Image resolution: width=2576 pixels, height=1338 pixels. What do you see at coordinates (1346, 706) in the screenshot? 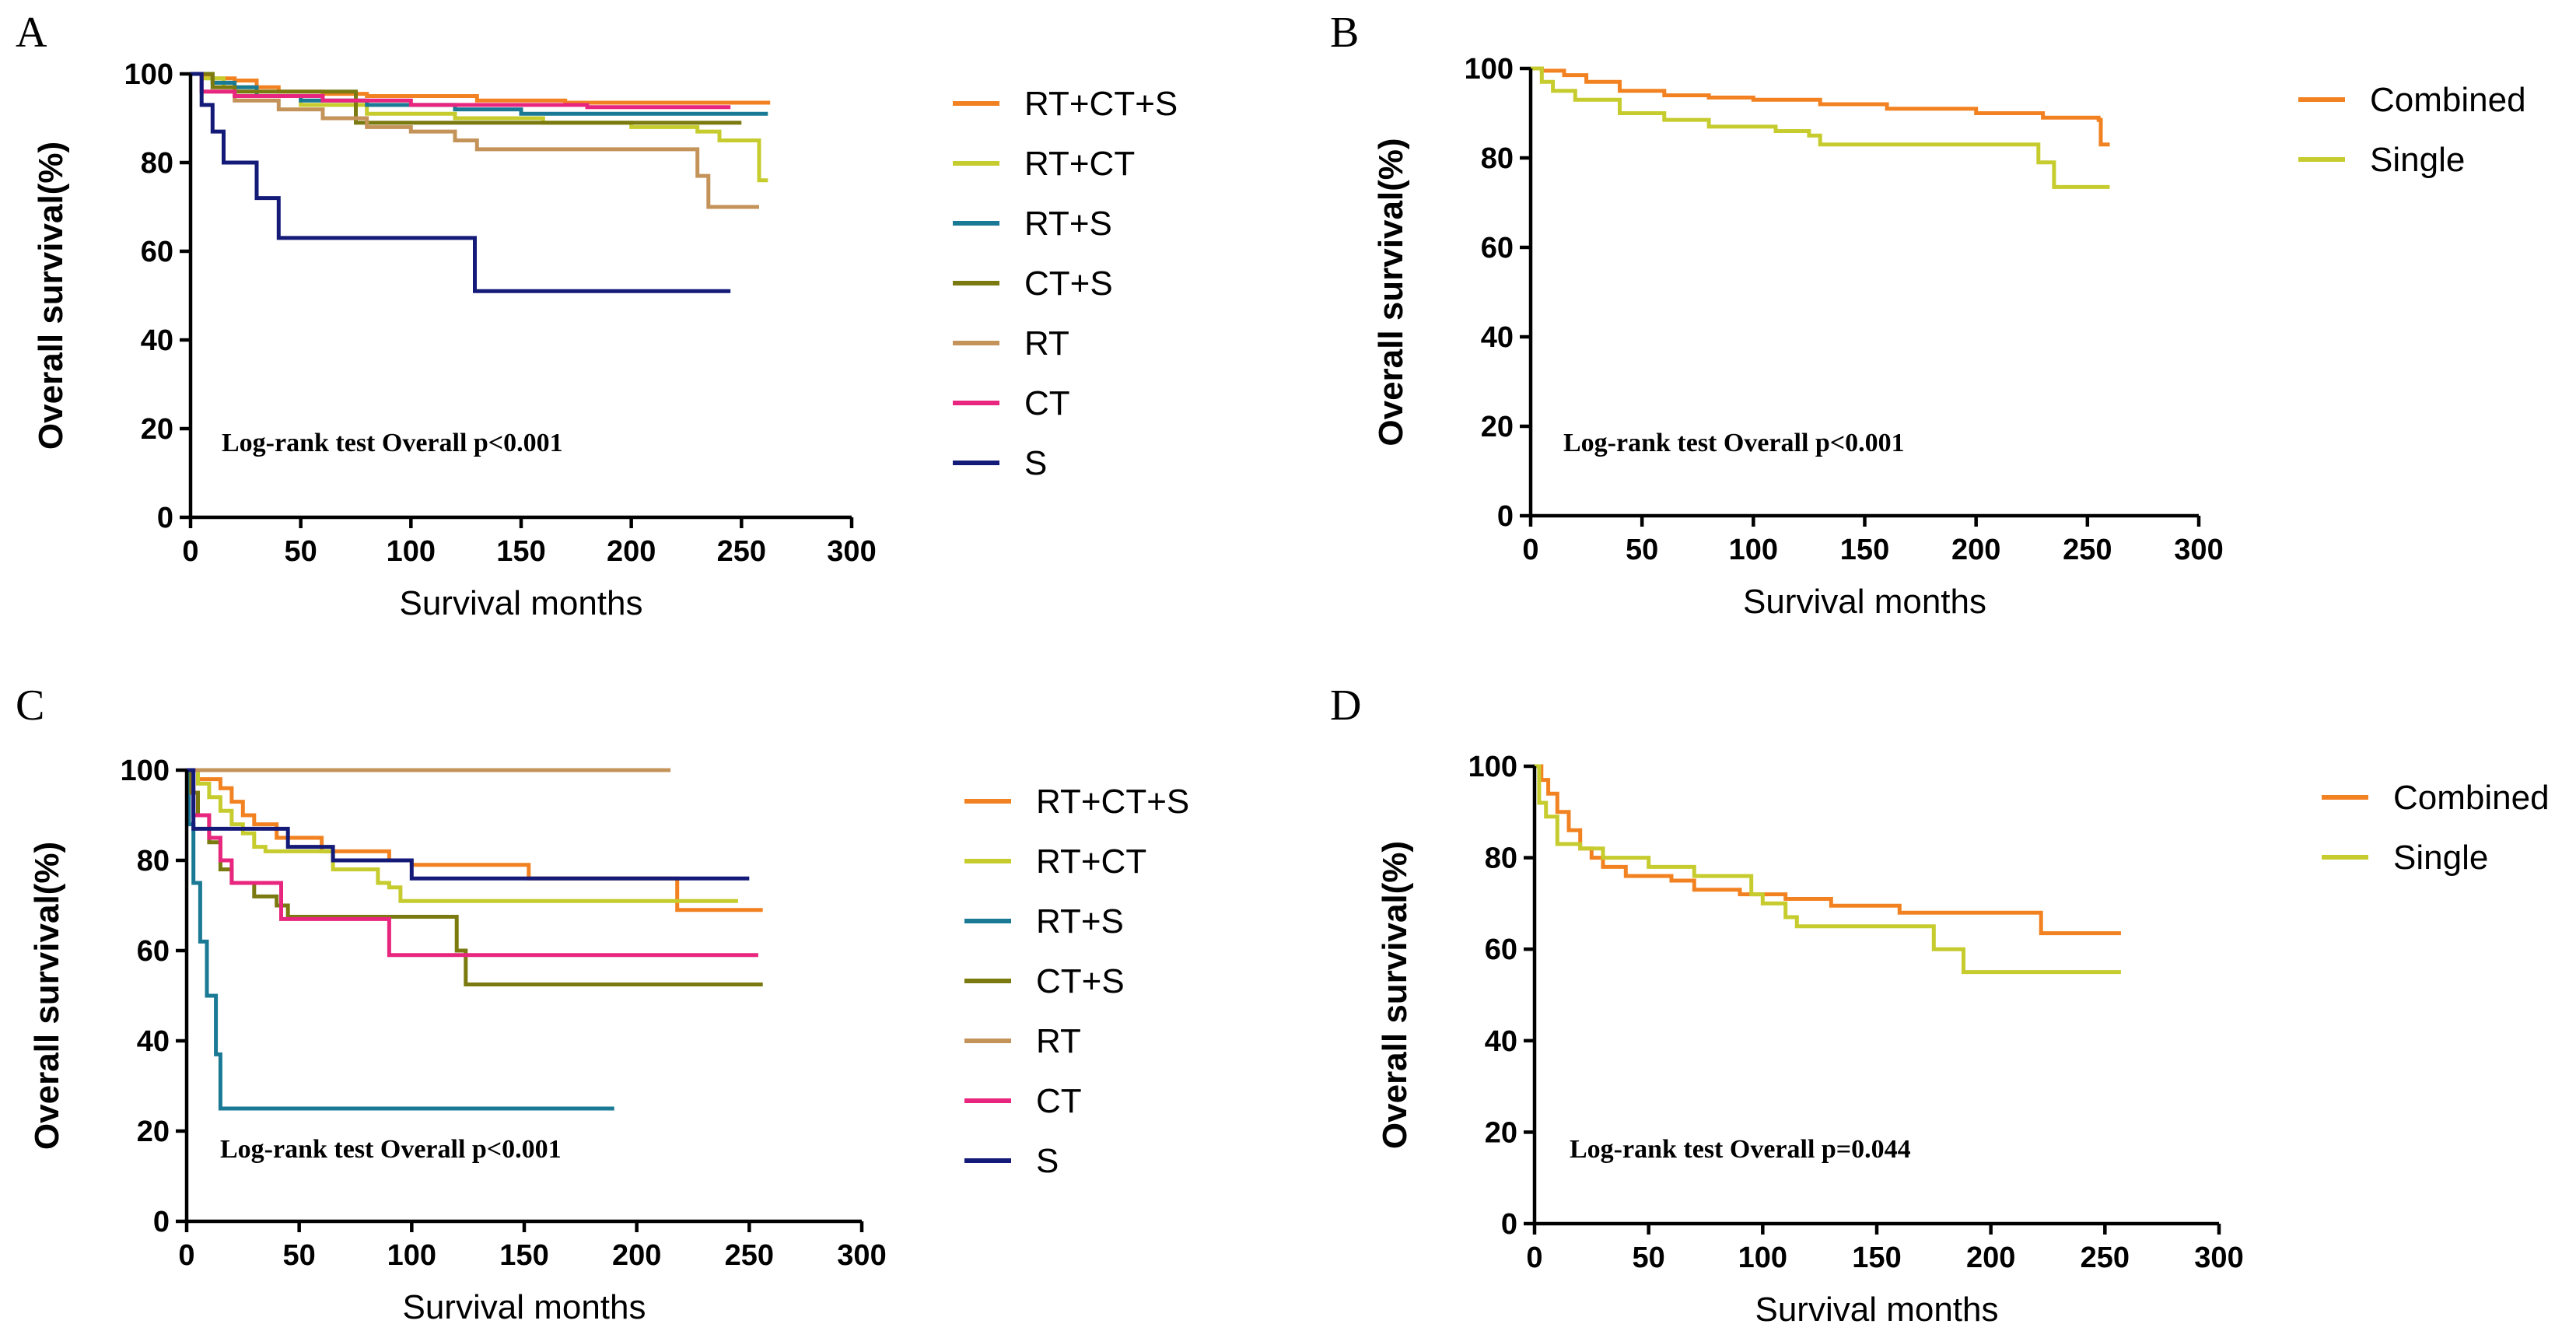
I see `panel-letter: D` at bounding box center [1346, 706].